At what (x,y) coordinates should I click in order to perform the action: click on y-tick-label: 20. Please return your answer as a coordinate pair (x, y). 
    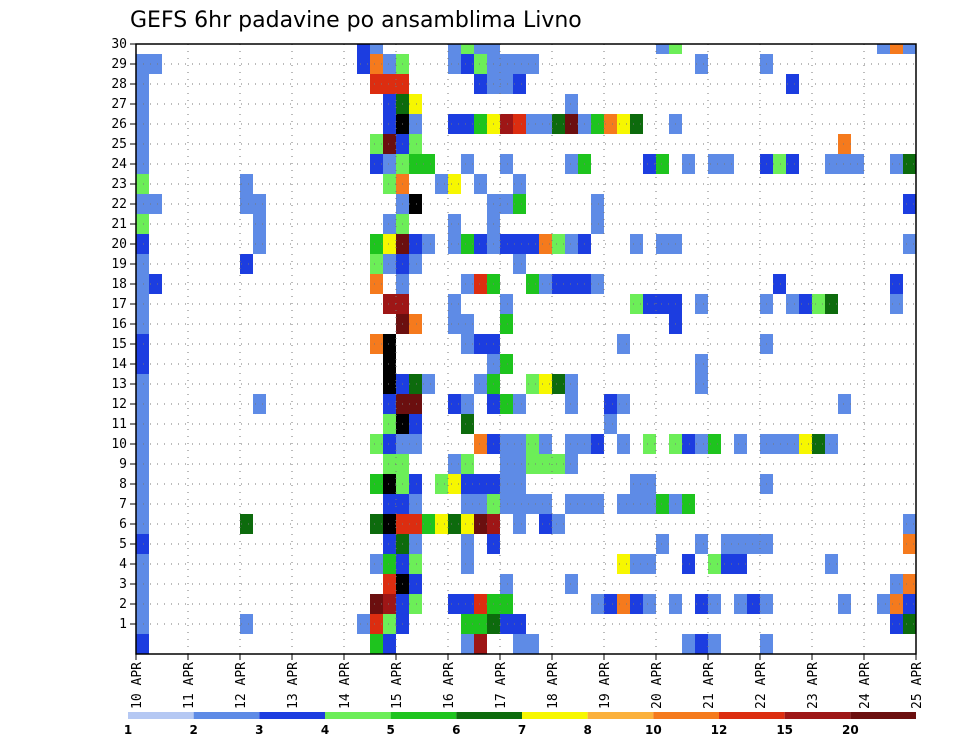
    Looking at the image, I should click on (119, 244).